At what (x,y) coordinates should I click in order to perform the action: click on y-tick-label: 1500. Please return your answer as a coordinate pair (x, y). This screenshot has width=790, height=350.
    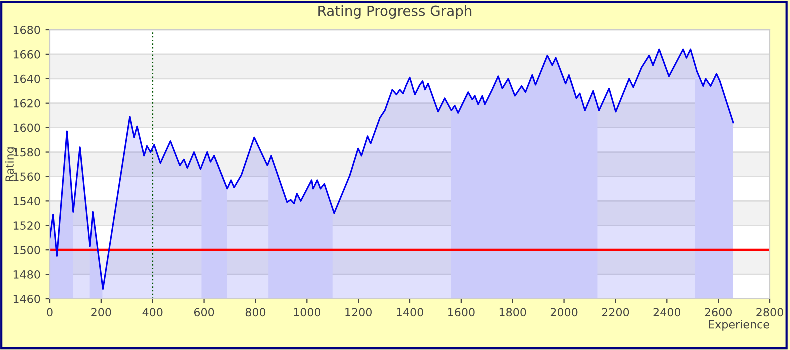
    Looking at the image, I should click on (27, 250).